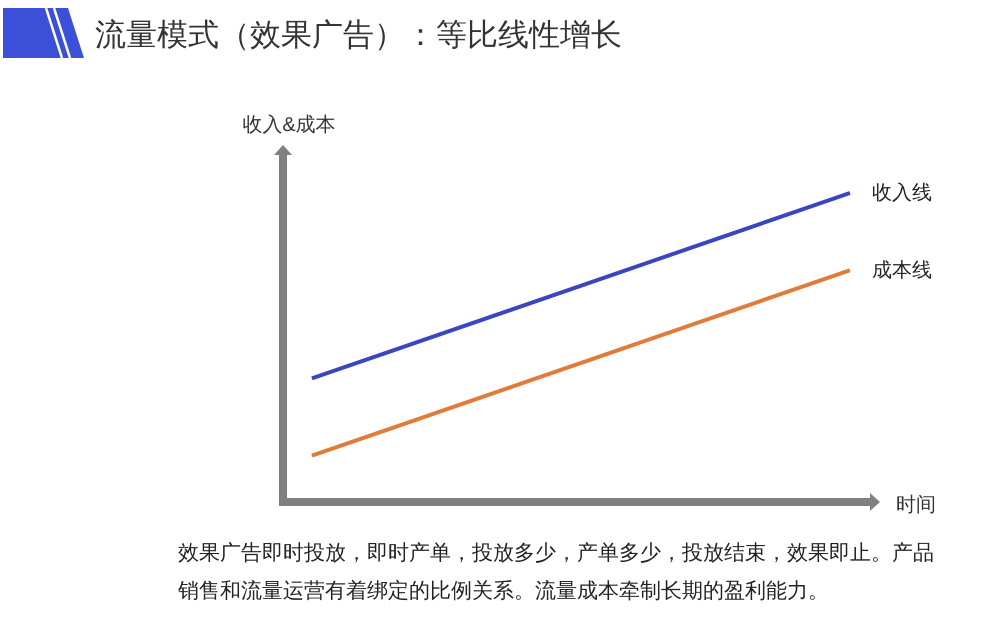 Image resolution: width=1000 pixels, height=617 pixels. I want to click on text: 效果广告即时投放，即时产单，投放多少，产单多少，投放结束，效果即止。产品销售和流量运营有着绑定的比例关系。流量成本牵制长期的盈利能力。, so click(555, 572).